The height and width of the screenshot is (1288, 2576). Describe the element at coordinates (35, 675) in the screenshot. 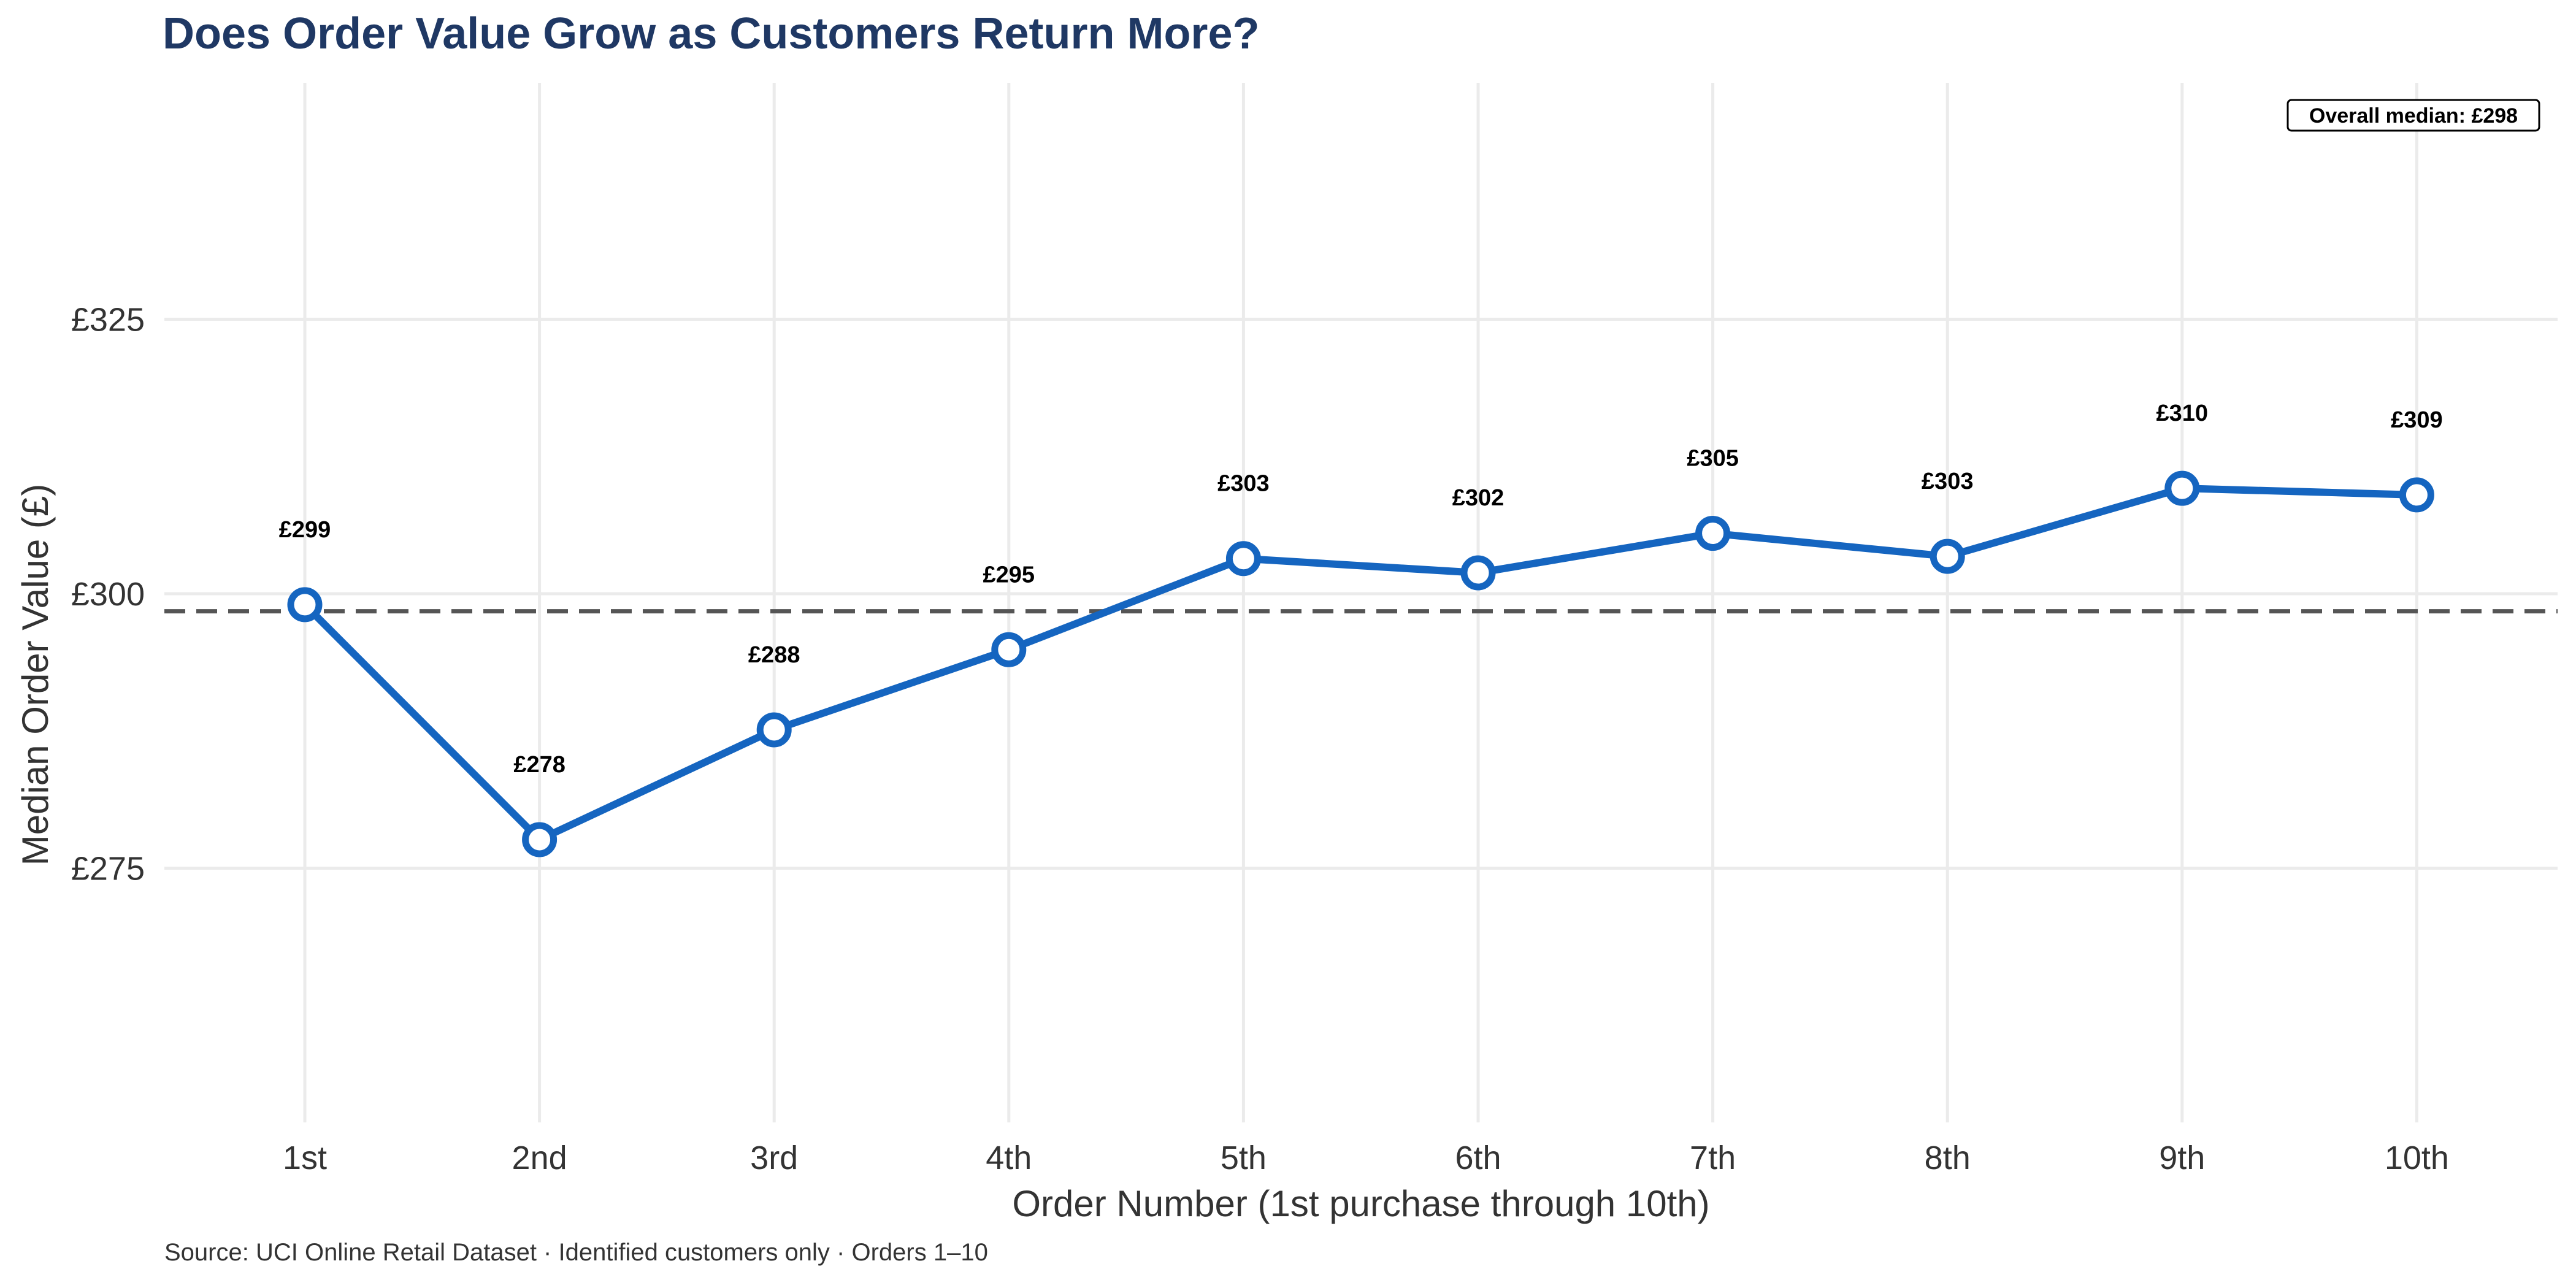

I see `y-axis-title: Median Order Value (£)` at that location.